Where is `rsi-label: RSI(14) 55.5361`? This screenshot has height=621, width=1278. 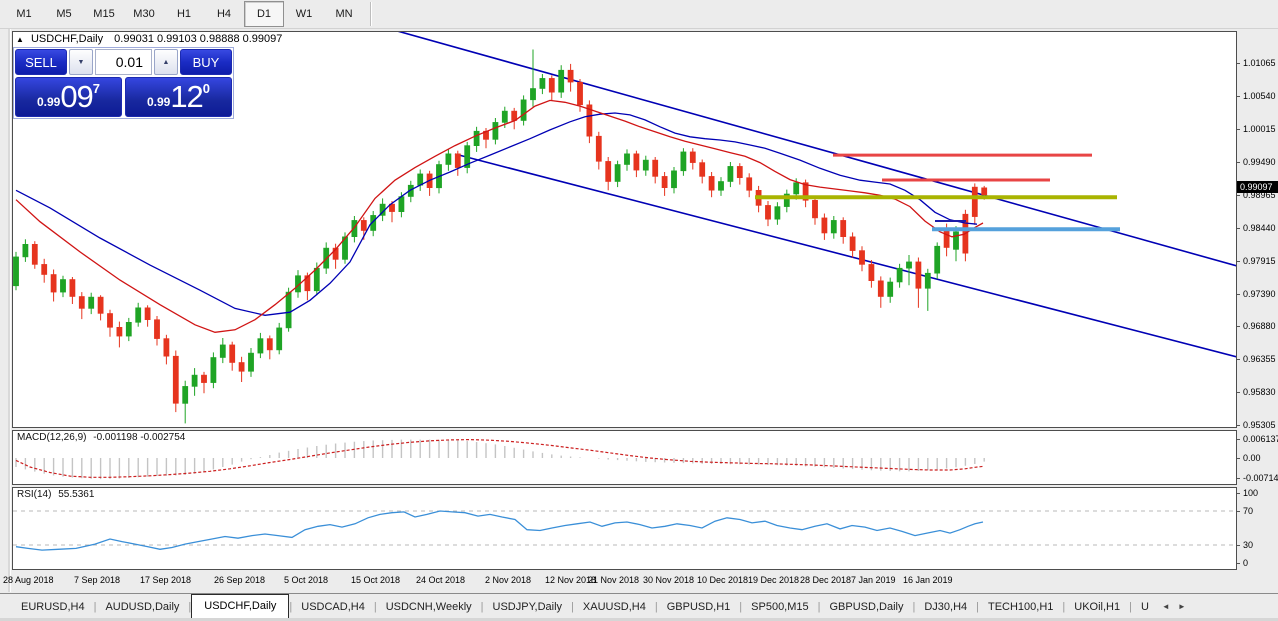 rsi-label: RSI(14) 55.5361 is located at coordinates (56, 494).